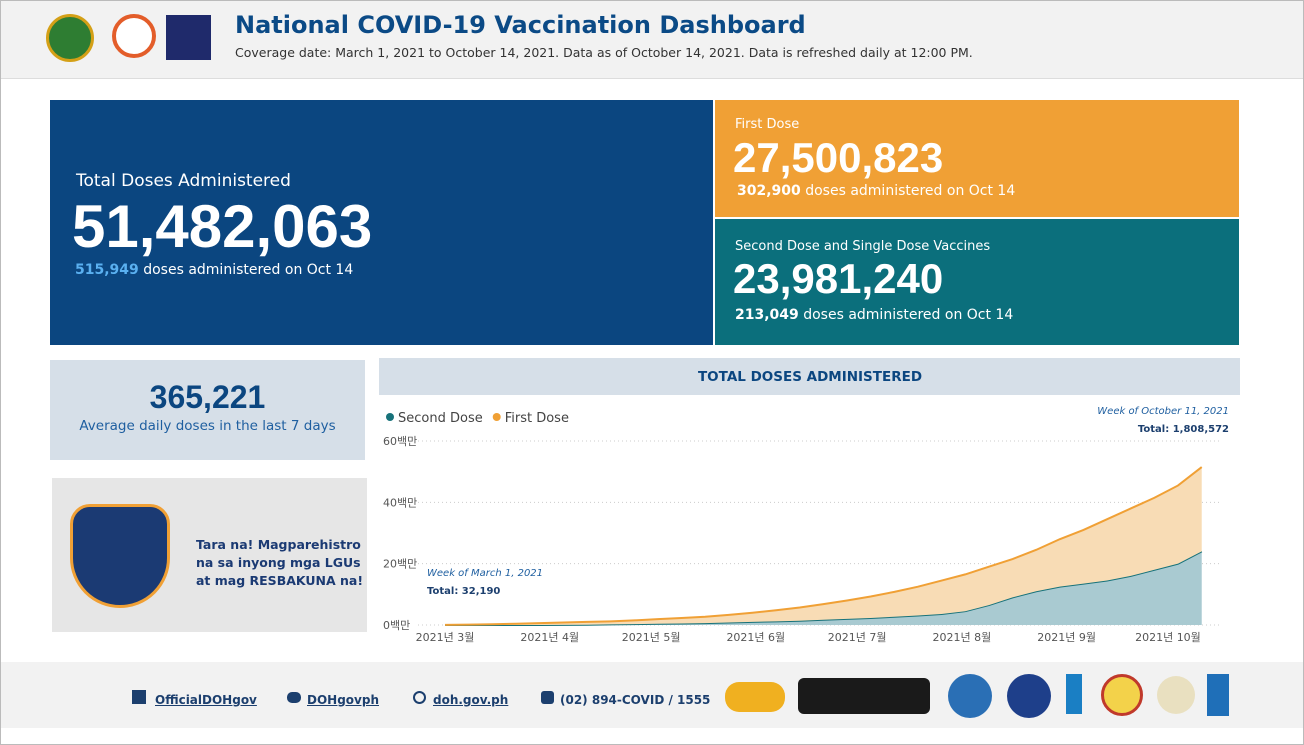 This screenshot has height=745, width=1304. I want to click on card-daily: 213,049 doses administered on Oct 14, so click(874, 315).